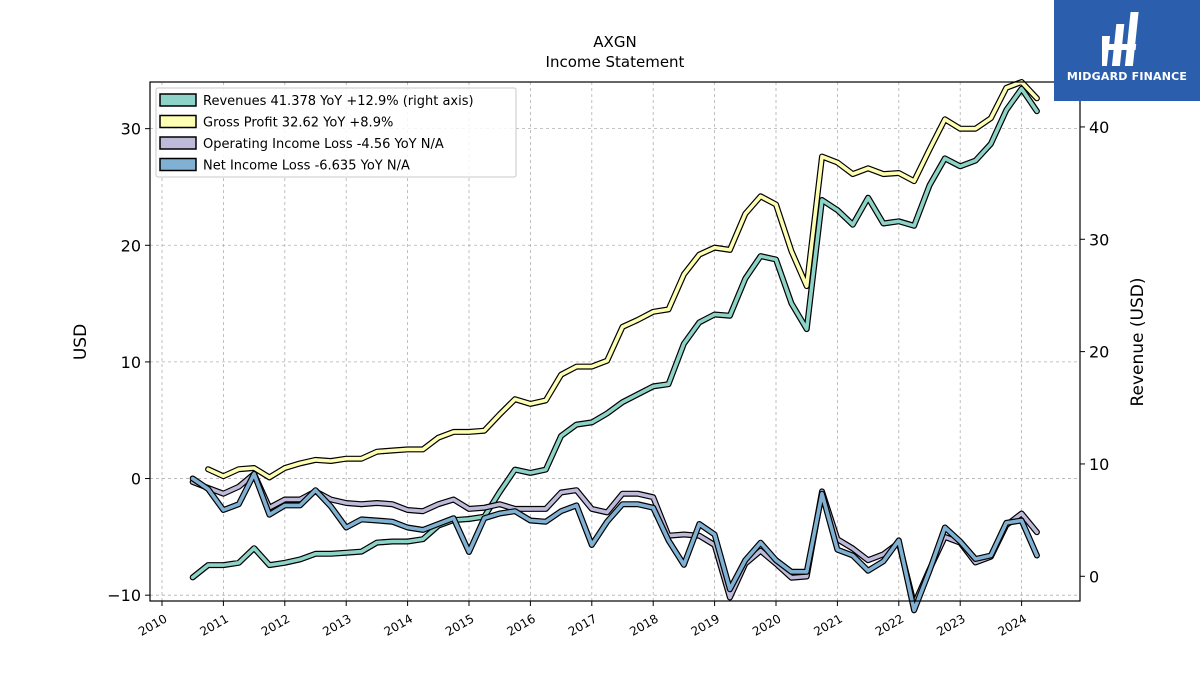 The image size is (1200, 675). I want to click on legend-label: Net Income Loss -6.635 YoY N/A, so click(306, 166).